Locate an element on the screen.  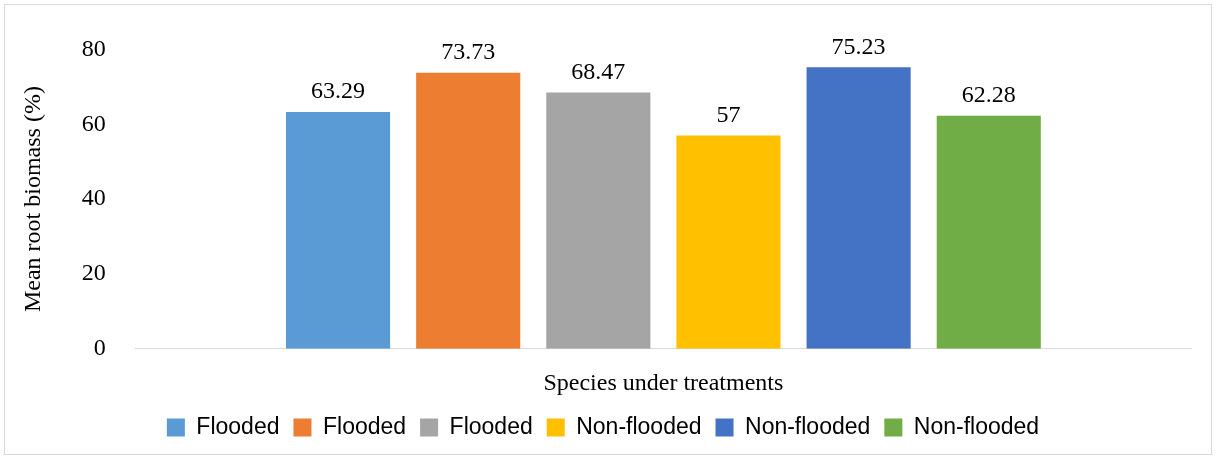
y-tick-label: 0 is located at coordinates (99, 347).